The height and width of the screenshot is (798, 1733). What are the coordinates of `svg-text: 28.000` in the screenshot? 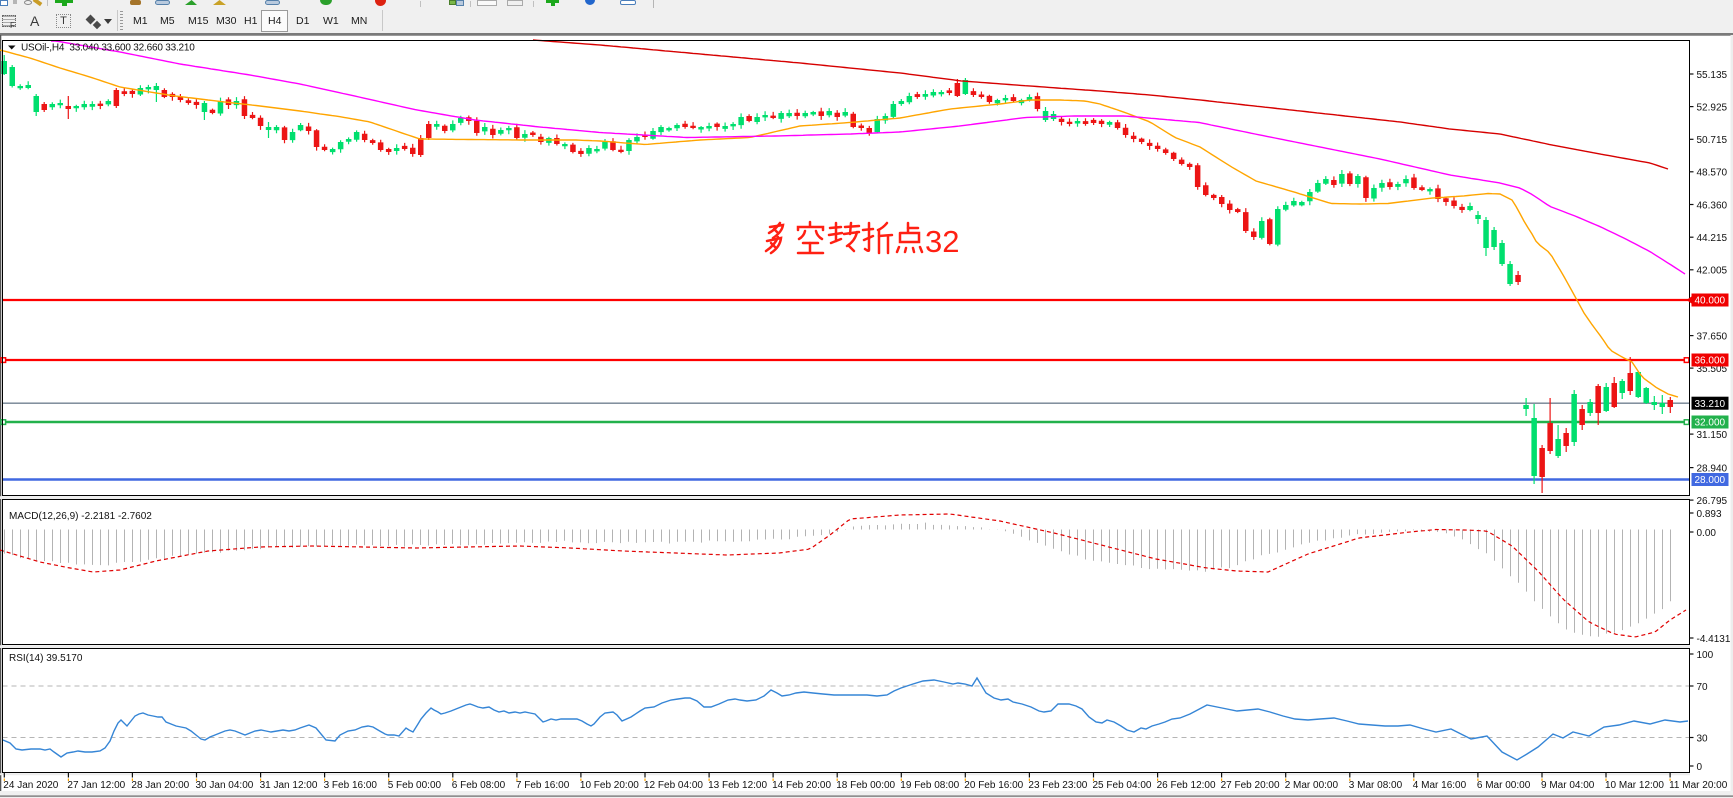 It's located at (1710, 480).